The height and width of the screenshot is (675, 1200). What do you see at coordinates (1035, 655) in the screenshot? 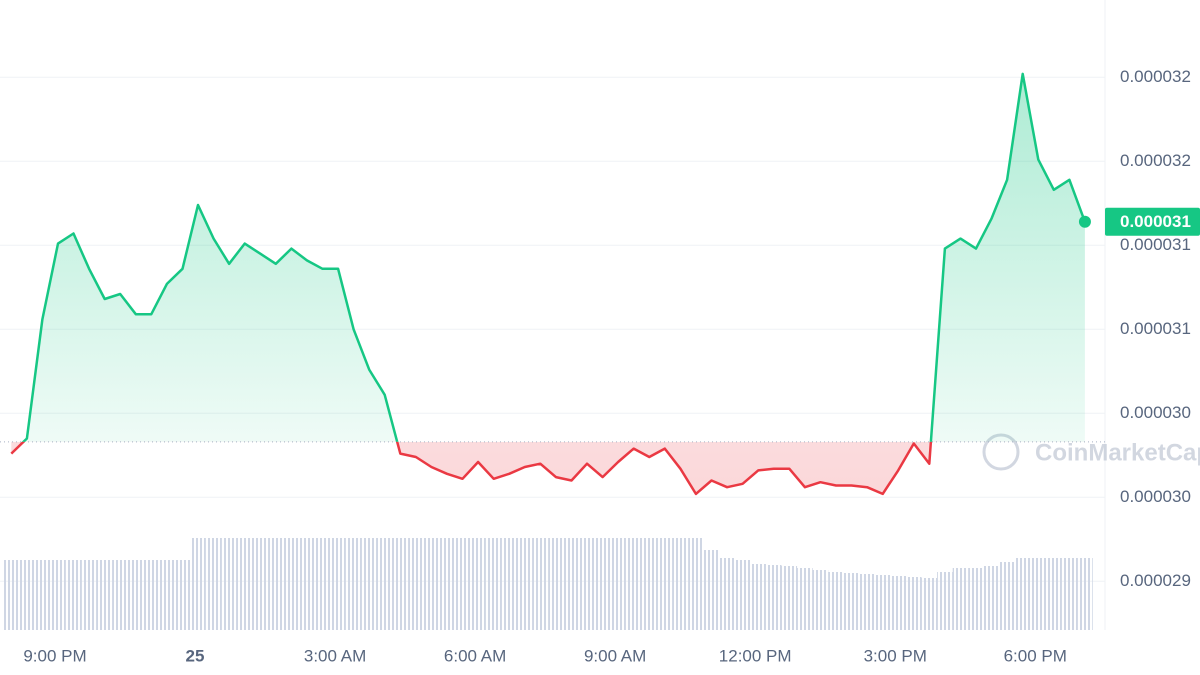
I see `x-tick-label: 6:00 PM` at bounding box center [1035, 655].